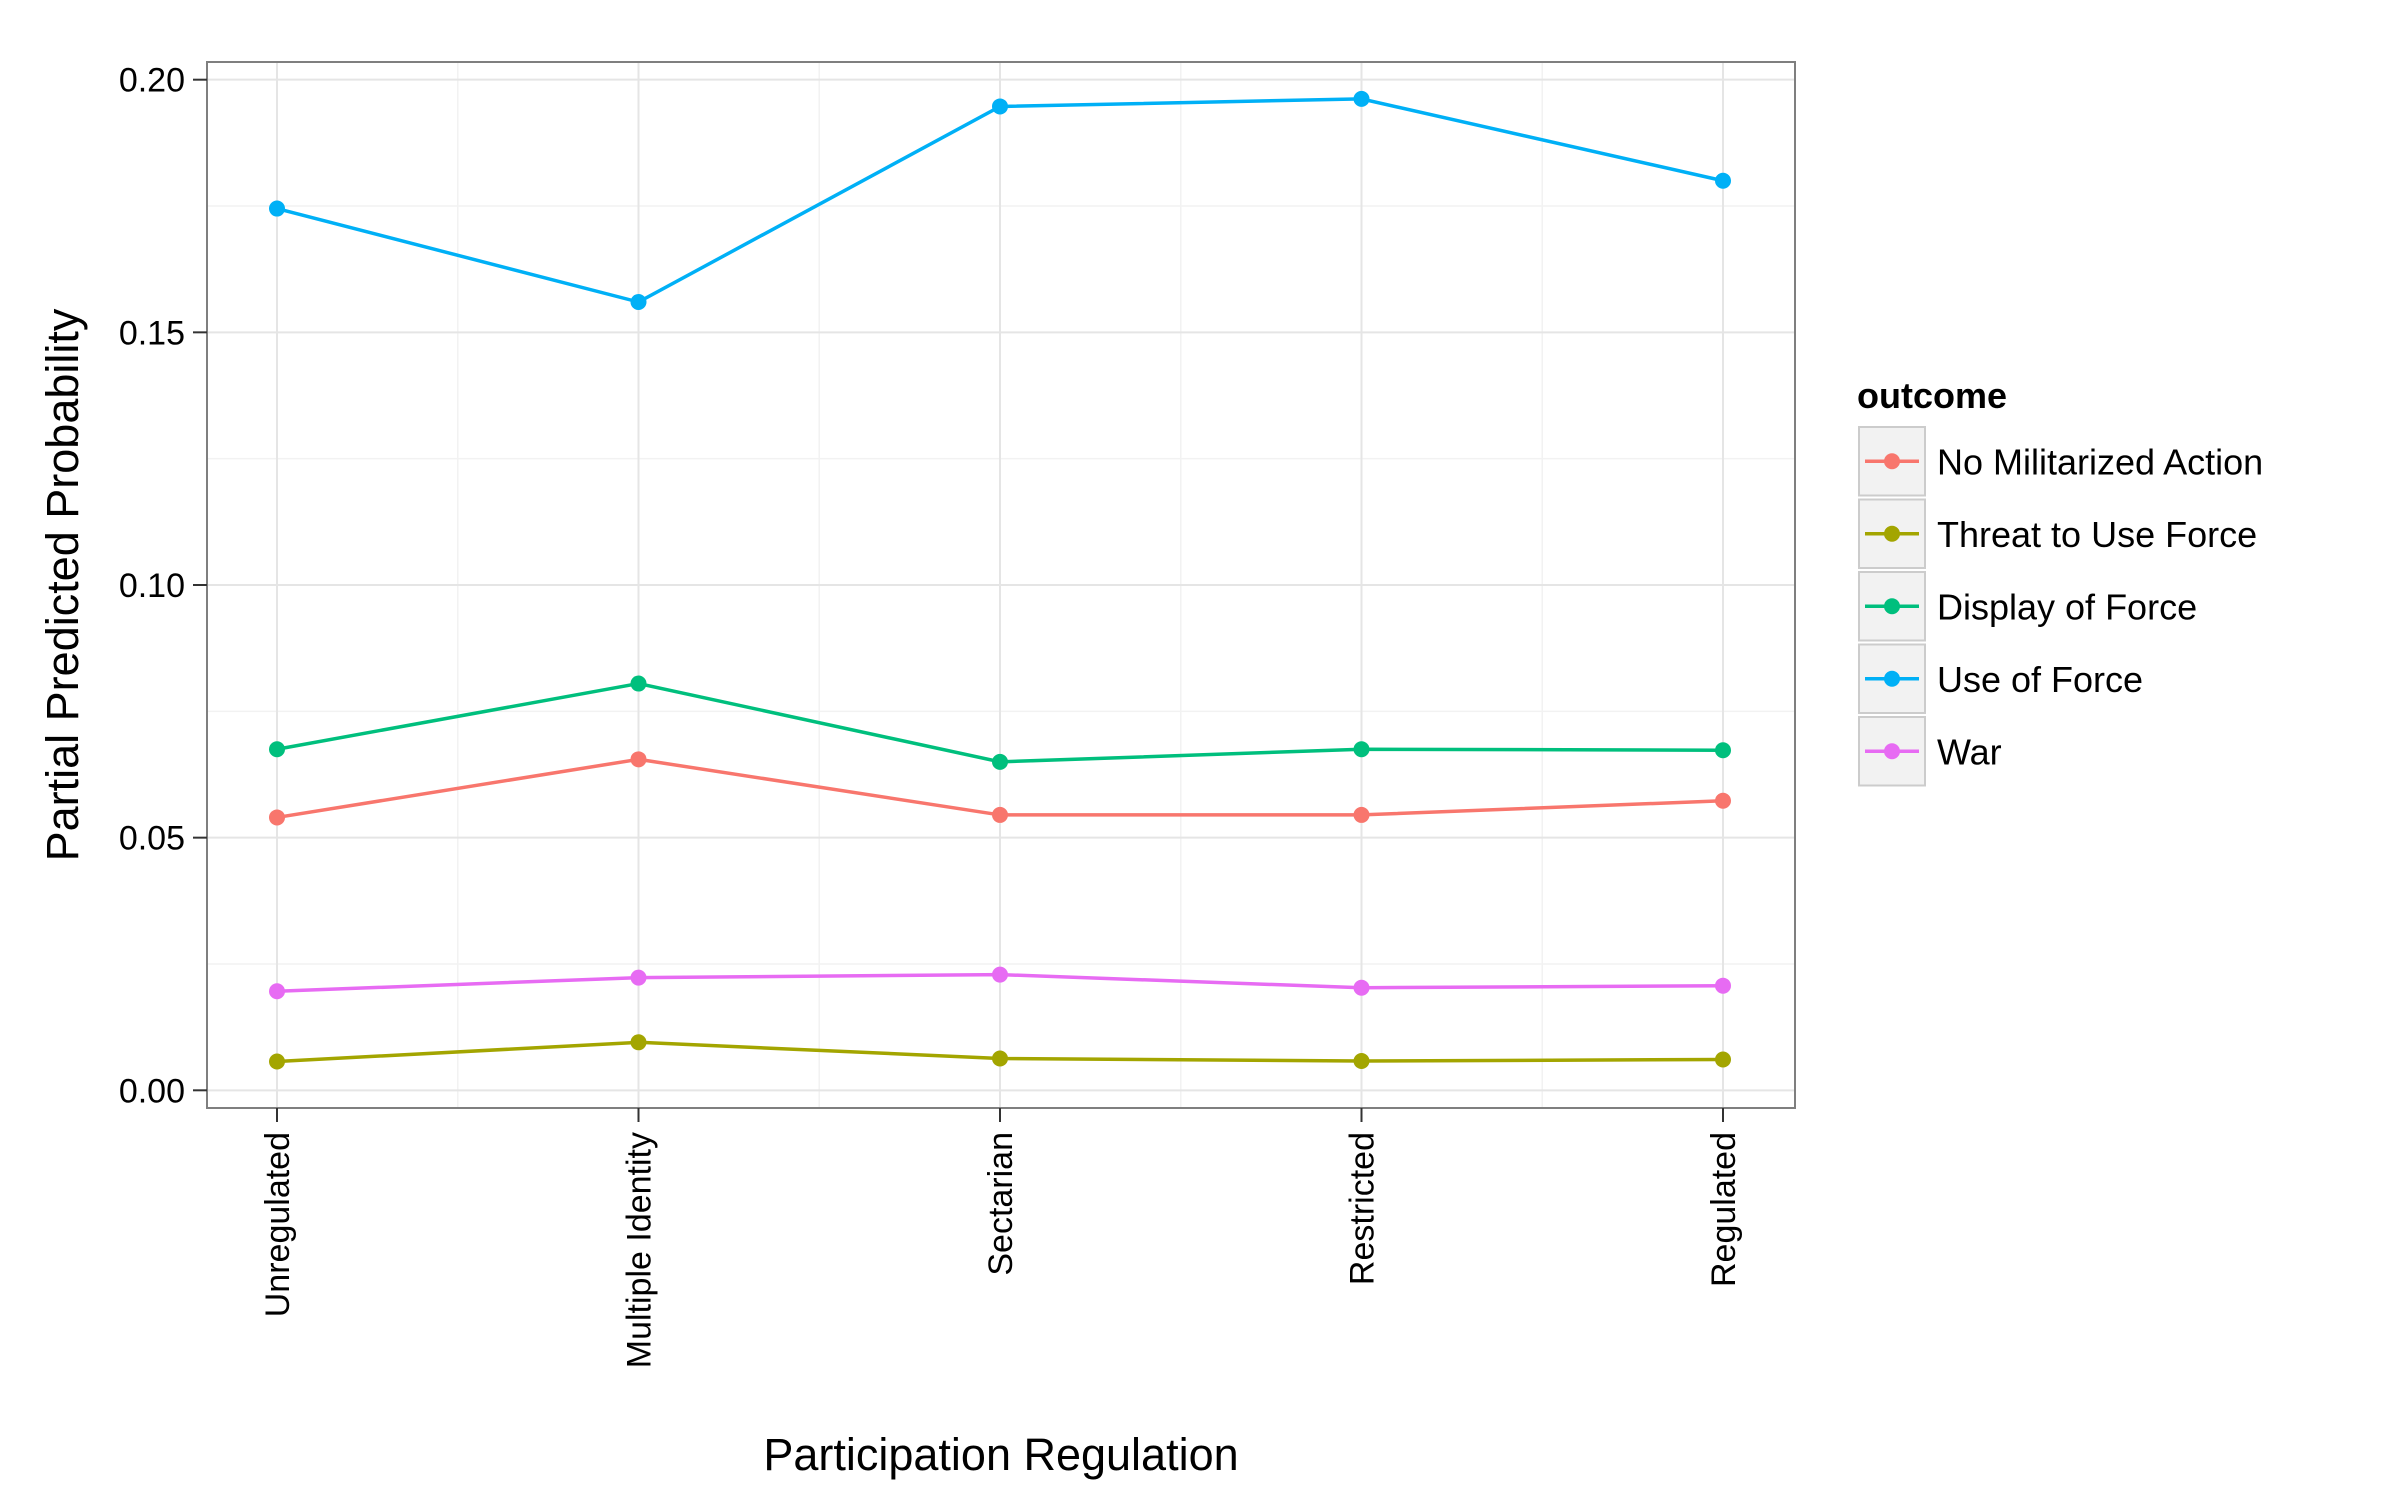 The image size is (2400, 1500). Describe the element at coordinates (1363, 1208) in the screenshot. I see `x-tick-label: Restricted` at that location.